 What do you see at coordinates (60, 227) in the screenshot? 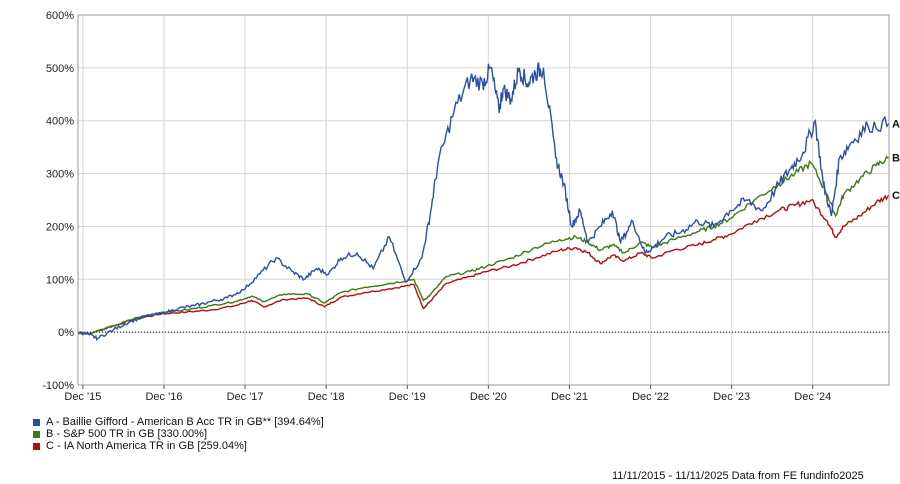
I see `y-tick-label: 200%` at bounding box center [60, 227].